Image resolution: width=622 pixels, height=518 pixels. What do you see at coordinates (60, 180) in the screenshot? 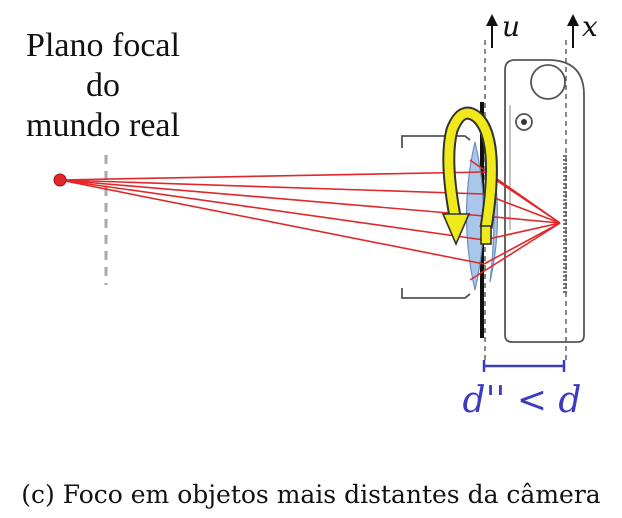
I see `object-point` at bounding box center [60, 180].